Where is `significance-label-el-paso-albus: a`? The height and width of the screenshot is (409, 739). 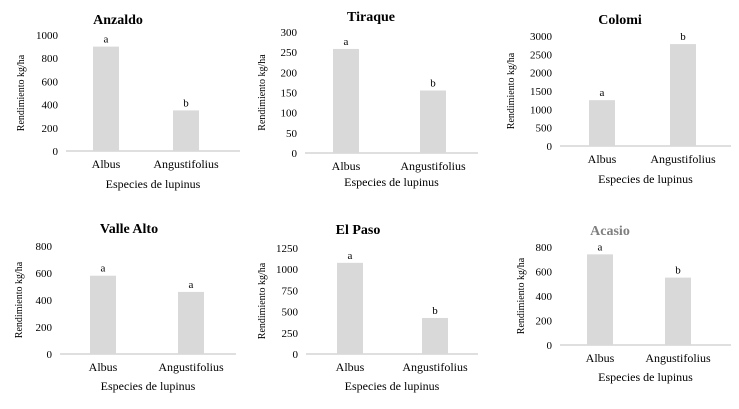
significance-label-el-paso-albus: a is located at coordinates (350, 256).